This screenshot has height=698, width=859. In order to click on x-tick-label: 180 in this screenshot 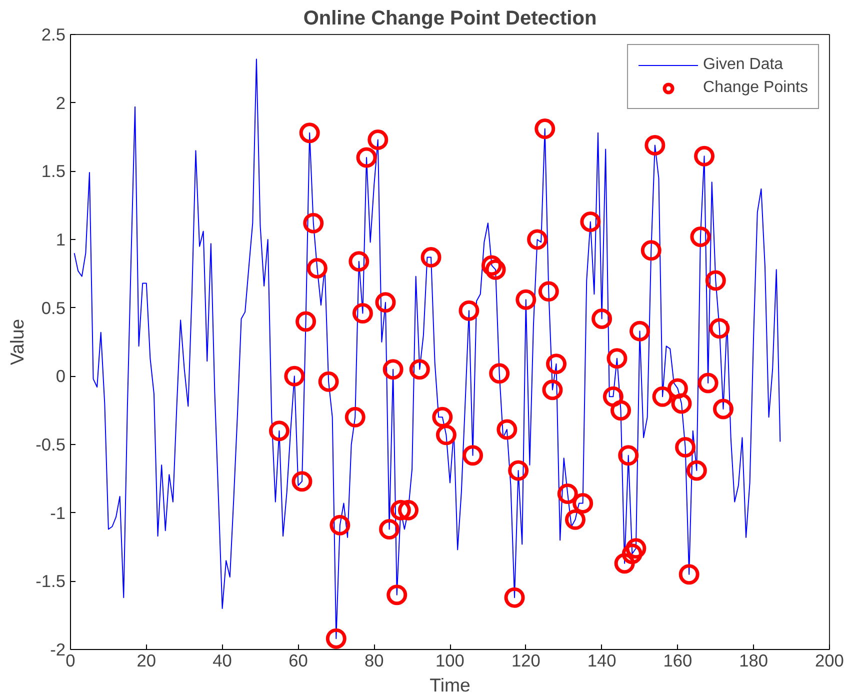, I will do `click(753, 660)`.